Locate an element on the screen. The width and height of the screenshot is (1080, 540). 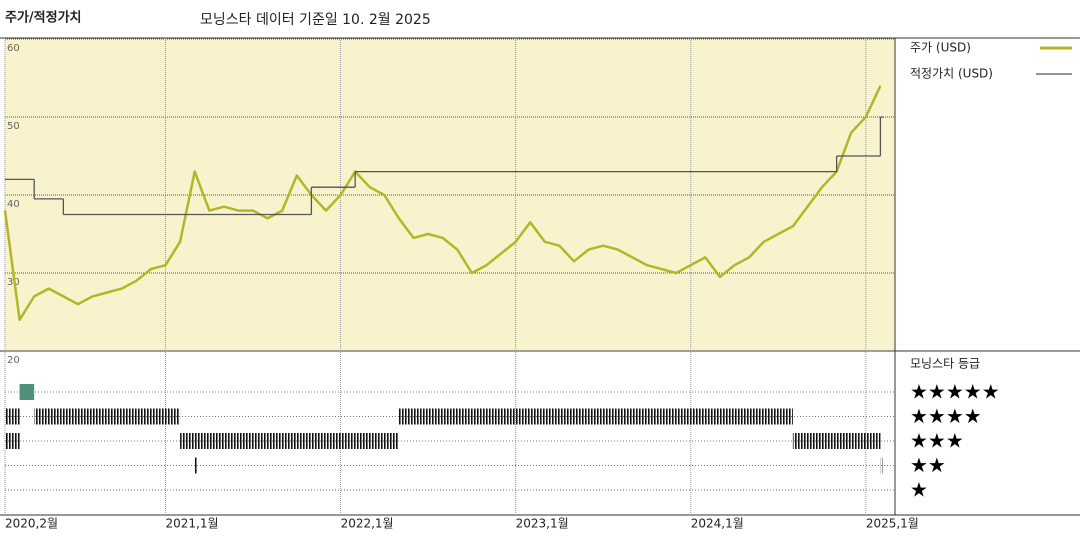
legend-label: 적정가치 (USD) is located at coordinates (951, 74).